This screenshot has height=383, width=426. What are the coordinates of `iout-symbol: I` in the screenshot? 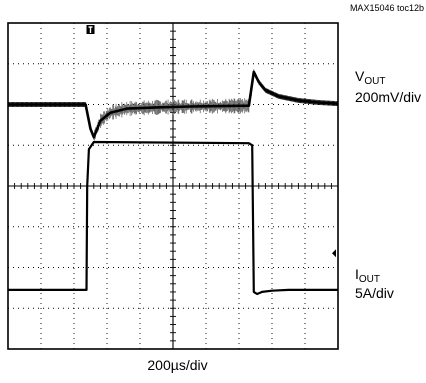 It's located at (357, 274).